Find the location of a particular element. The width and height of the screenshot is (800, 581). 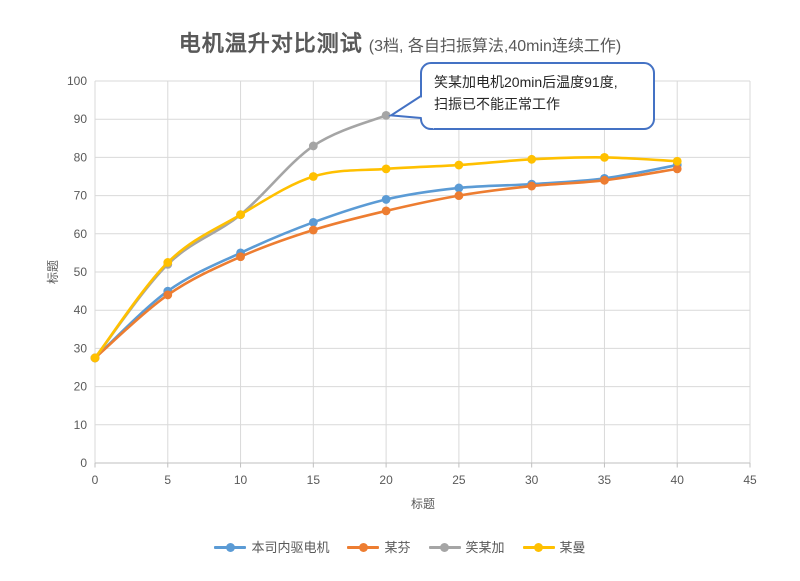

legend-label: 本司内驱电机 is located at coordinates (290, 547).